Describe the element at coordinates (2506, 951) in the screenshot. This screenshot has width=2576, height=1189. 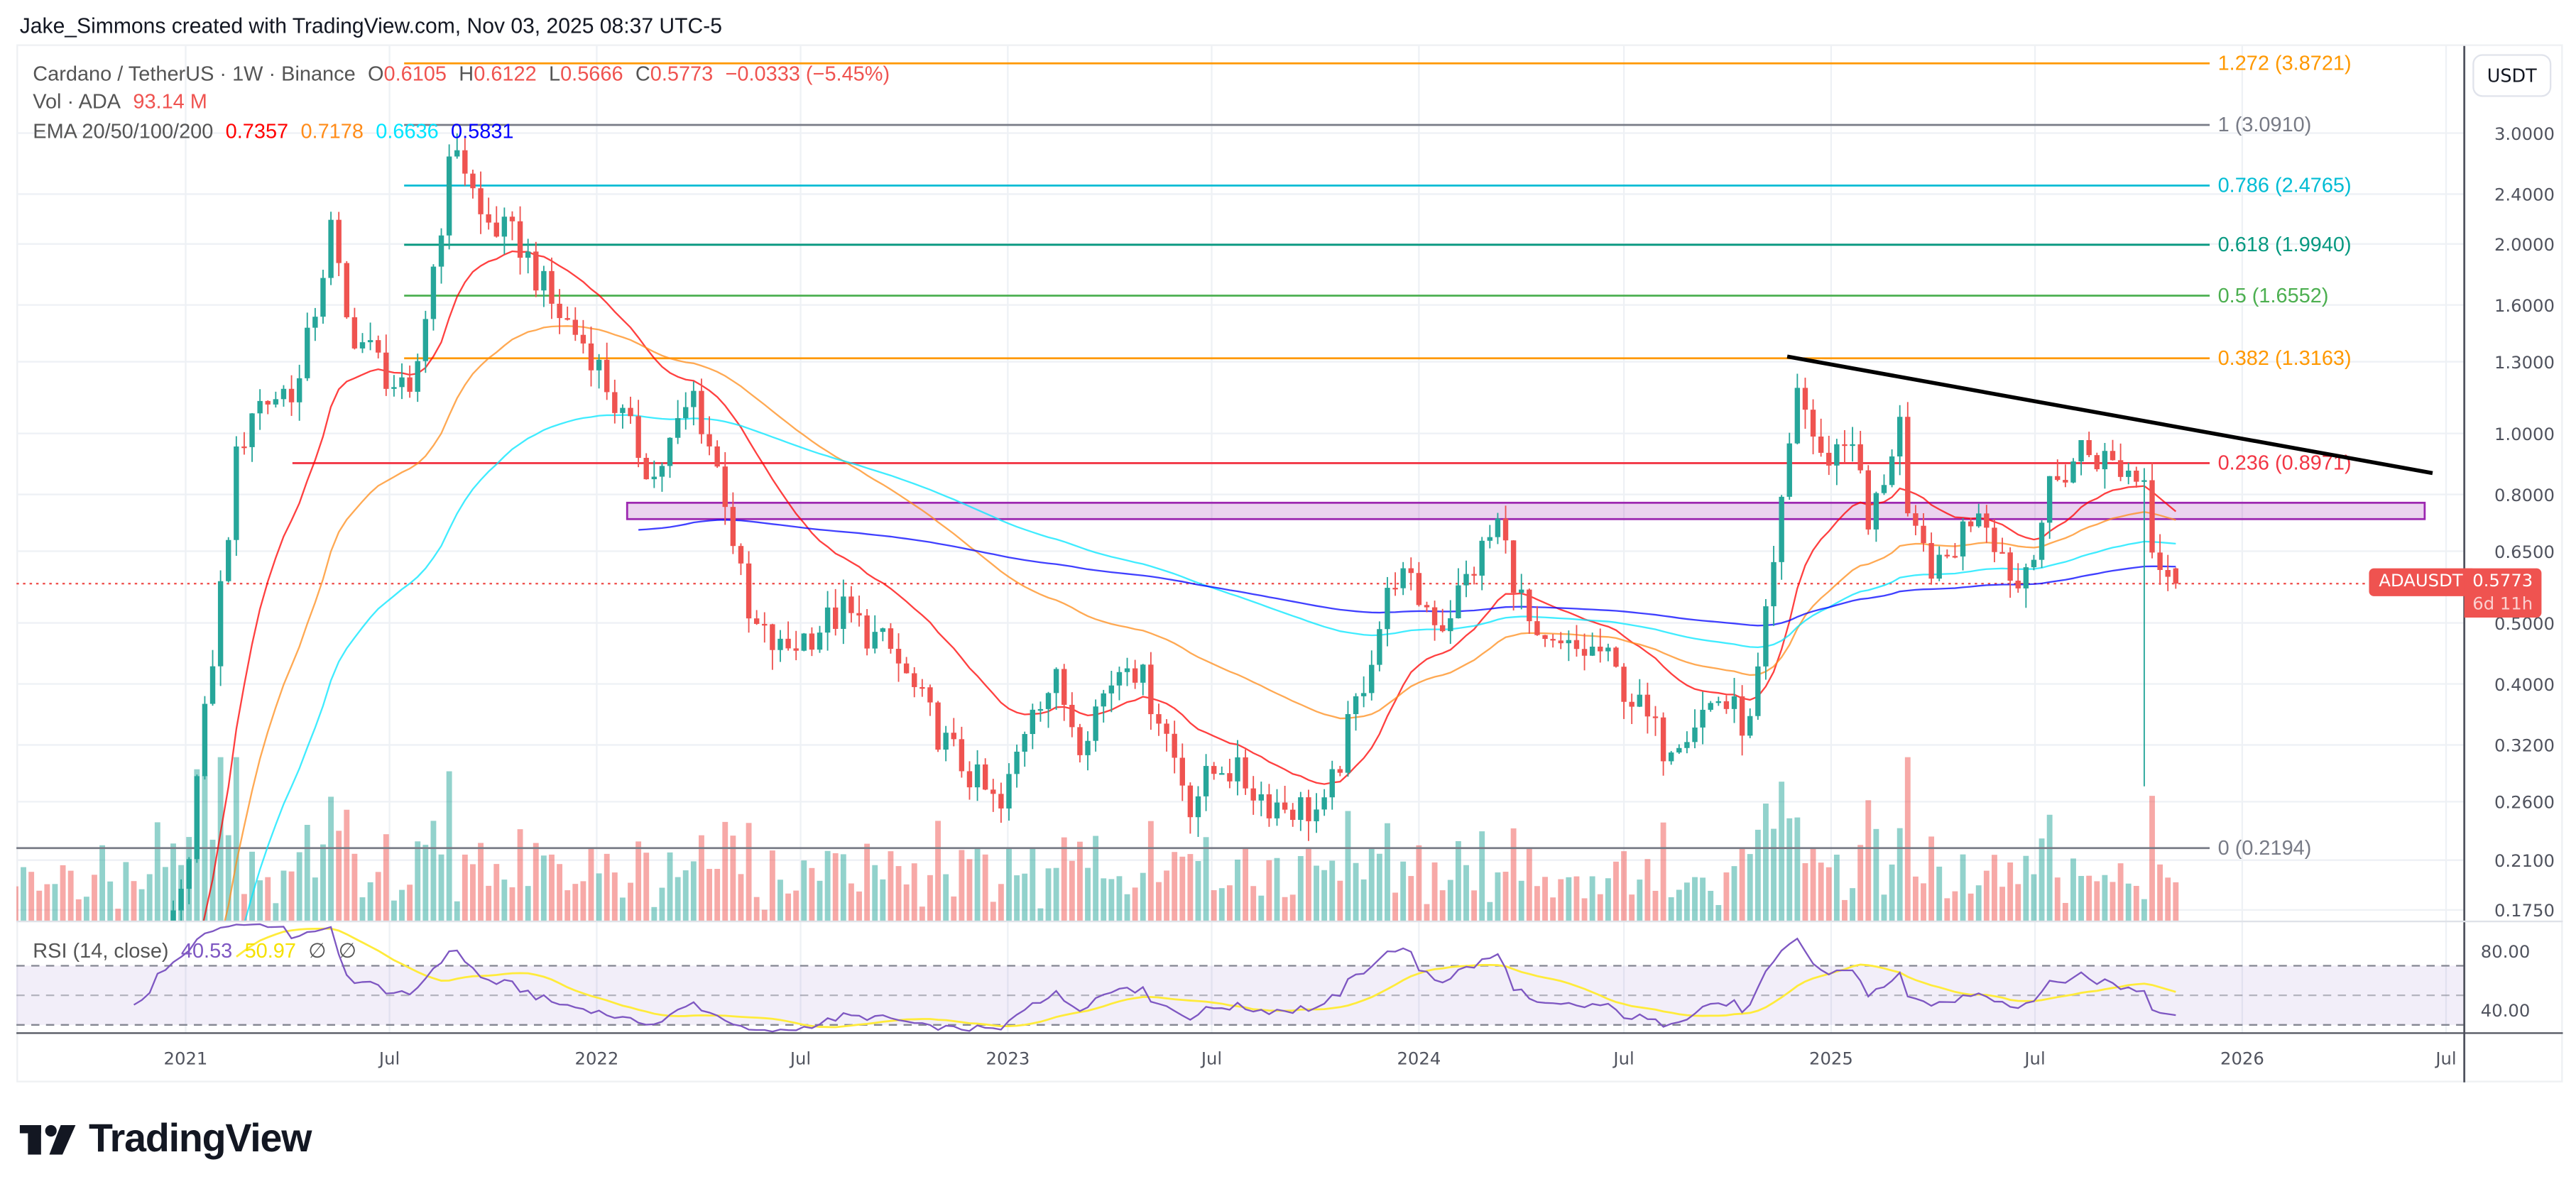
I see `rsi-axis-label: 80.00` at that location.